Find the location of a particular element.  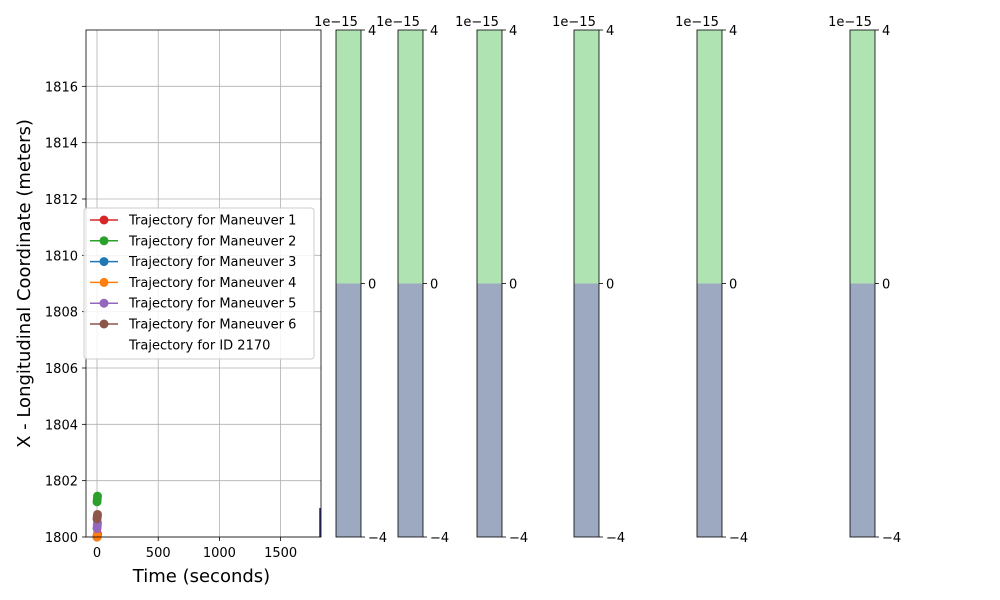

legend-entry-7: Trajectory for ID 2170 is located at coordinates (199, 345).